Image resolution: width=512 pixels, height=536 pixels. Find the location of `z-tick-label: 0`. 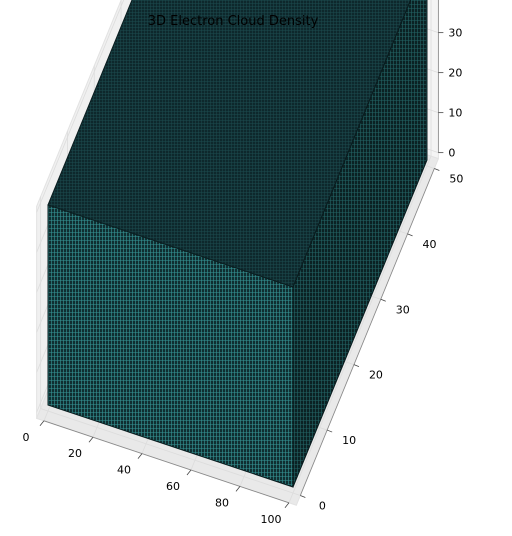

z-tick-label: 0 is located at coordinates (451, 153).